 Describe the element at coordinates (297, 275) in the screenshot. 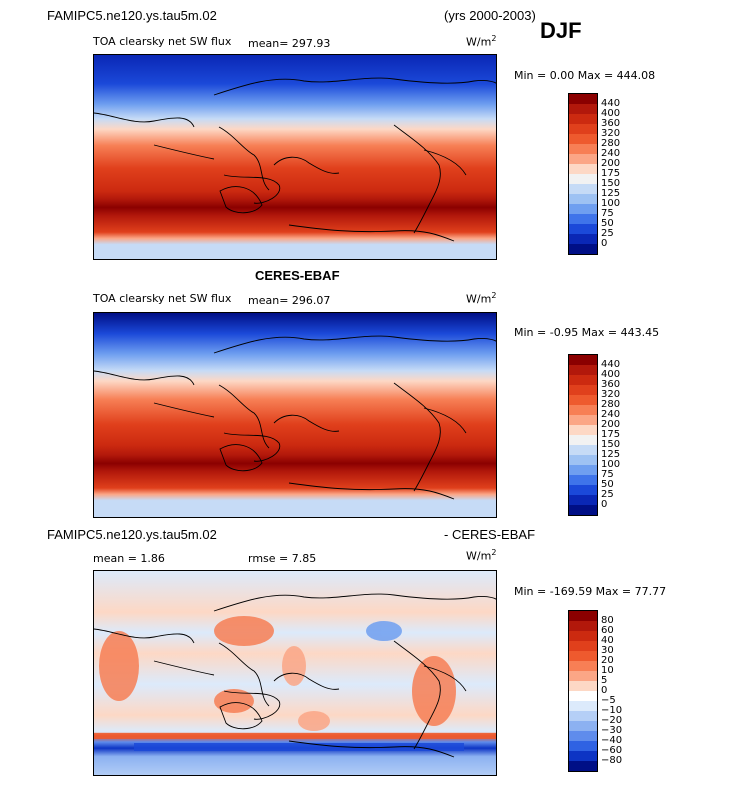

I see `panel2-title: CERES-EBAF` at that location.